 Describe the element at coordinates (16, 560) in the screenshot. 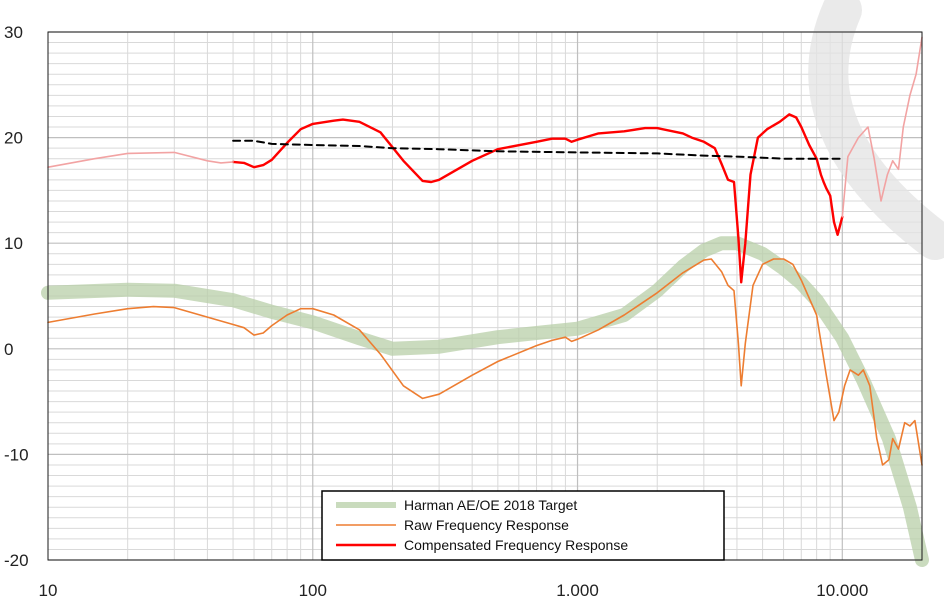

I see `y-tick-label: -20` at that location.